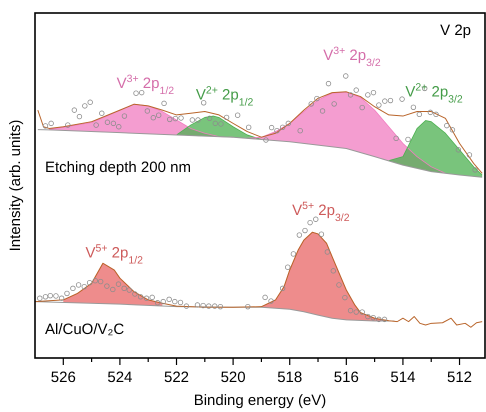 This screenshot has height=412, width=486. Describe the element at coordinates (233, 377) in the screenshot. I see `x-tick-label: 520` at that location.